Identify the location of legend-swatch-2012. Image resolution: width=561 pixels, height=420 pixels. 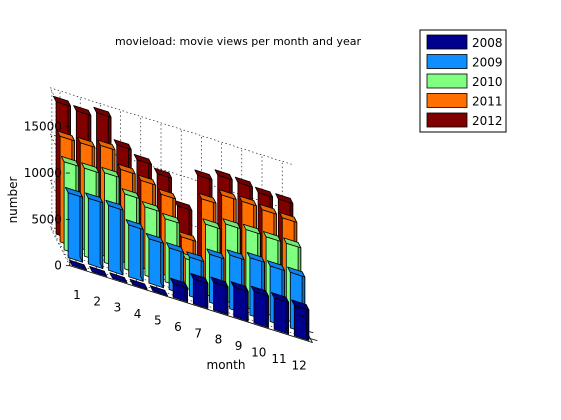
(447, 120).